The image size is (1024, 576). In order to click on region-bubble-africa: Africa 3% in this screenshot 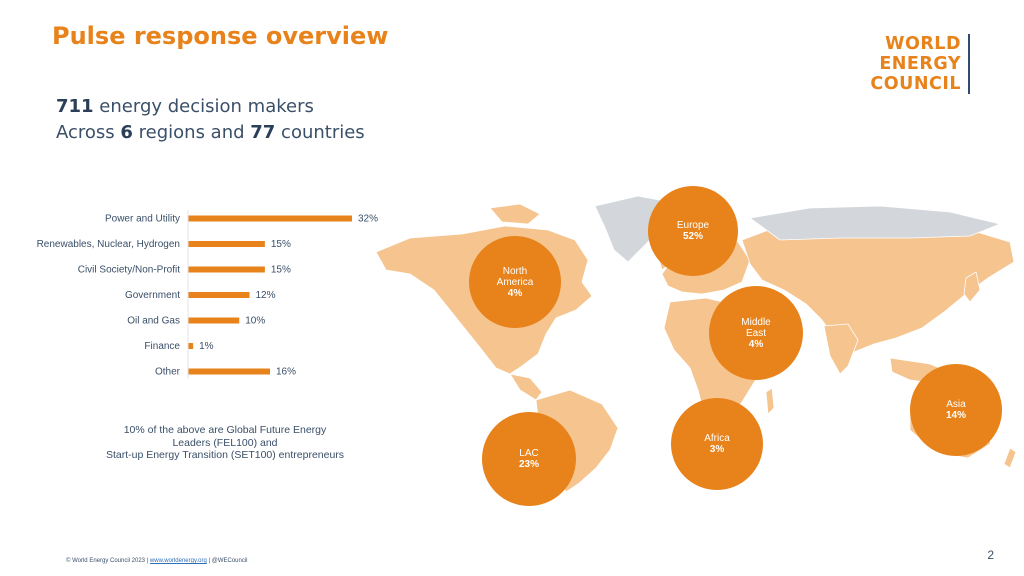, I will do `click(717, 444)`.